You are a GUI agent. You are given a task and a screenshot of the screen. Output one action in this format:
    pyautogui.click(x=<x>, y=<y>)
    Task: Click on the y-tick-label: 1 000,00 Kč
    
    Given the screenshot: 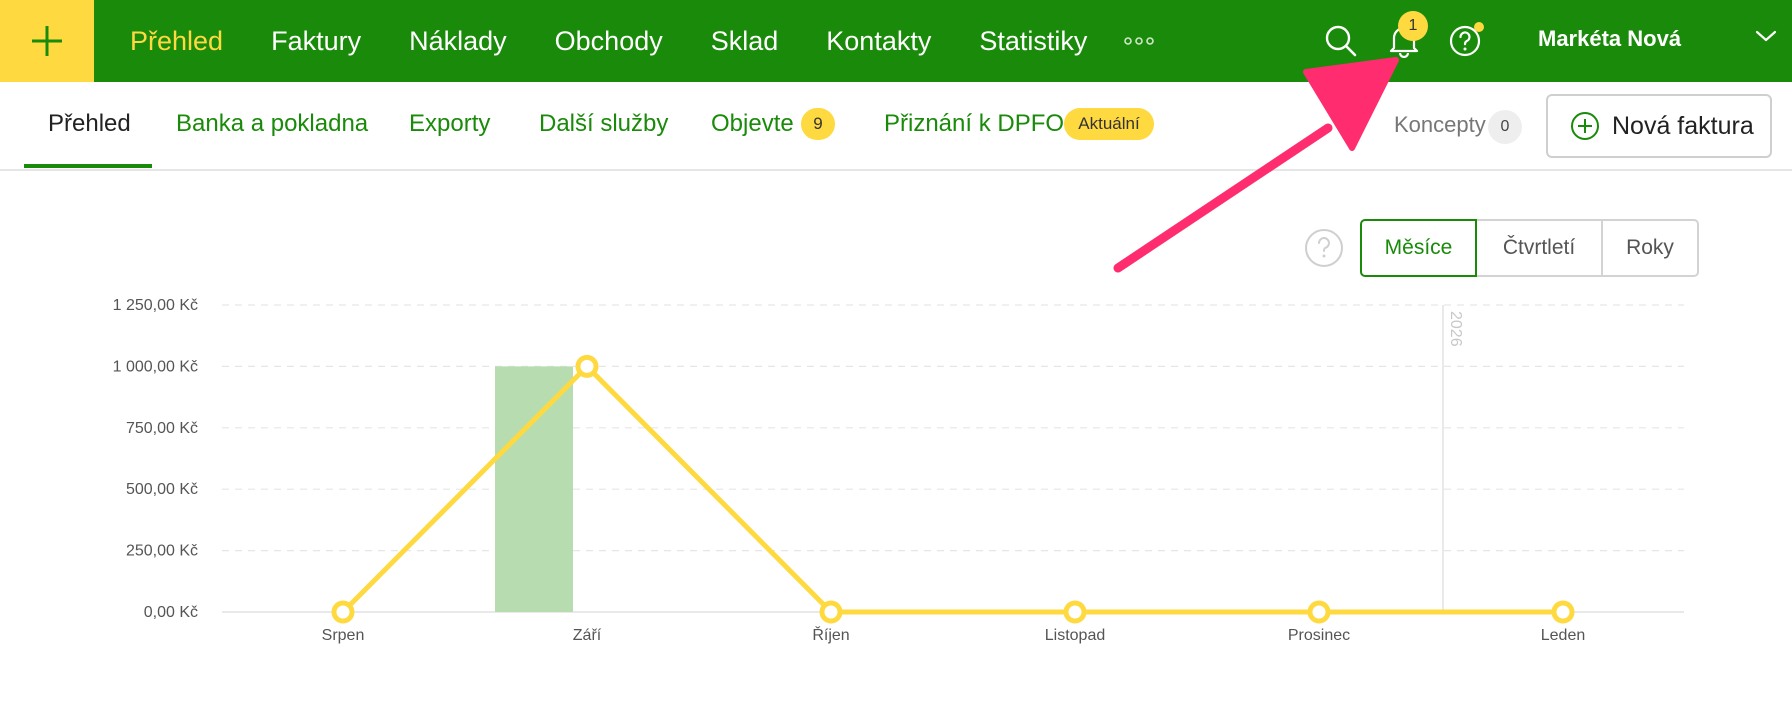 What is the action you would take?
    pyautogui.click(x=155, y=366)
    